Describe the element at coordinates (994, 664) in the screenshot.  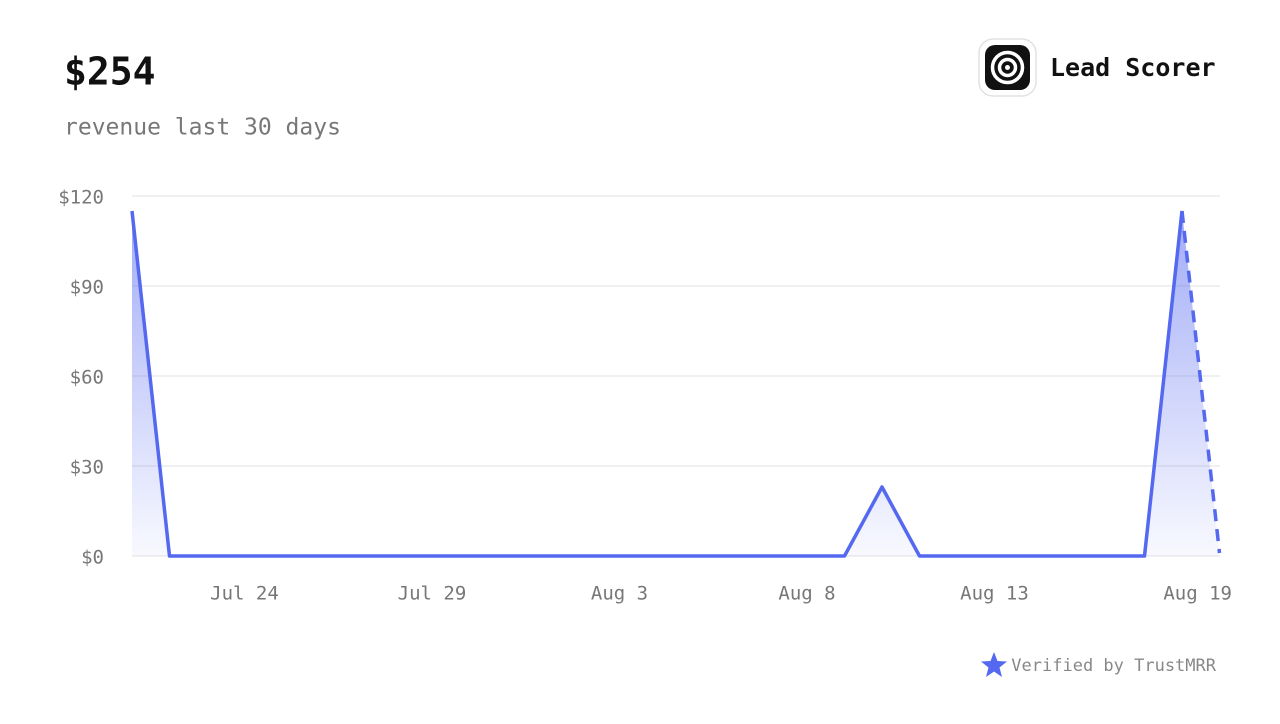
I see `verified-star` at that location.